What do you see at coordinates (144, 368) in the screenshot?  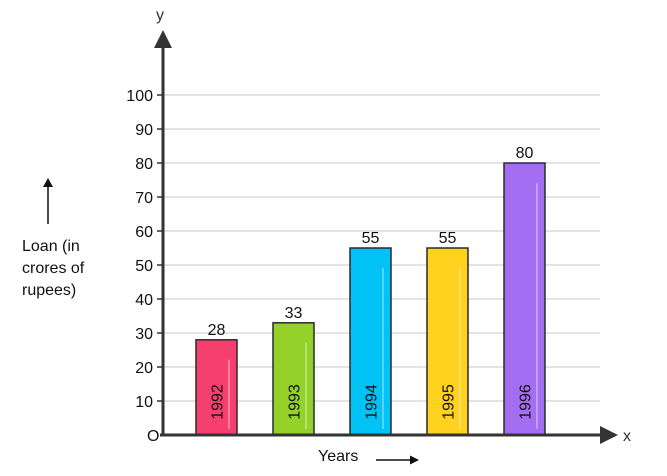 I see `y-tick-label: 20` at bounding box center [144, 368].